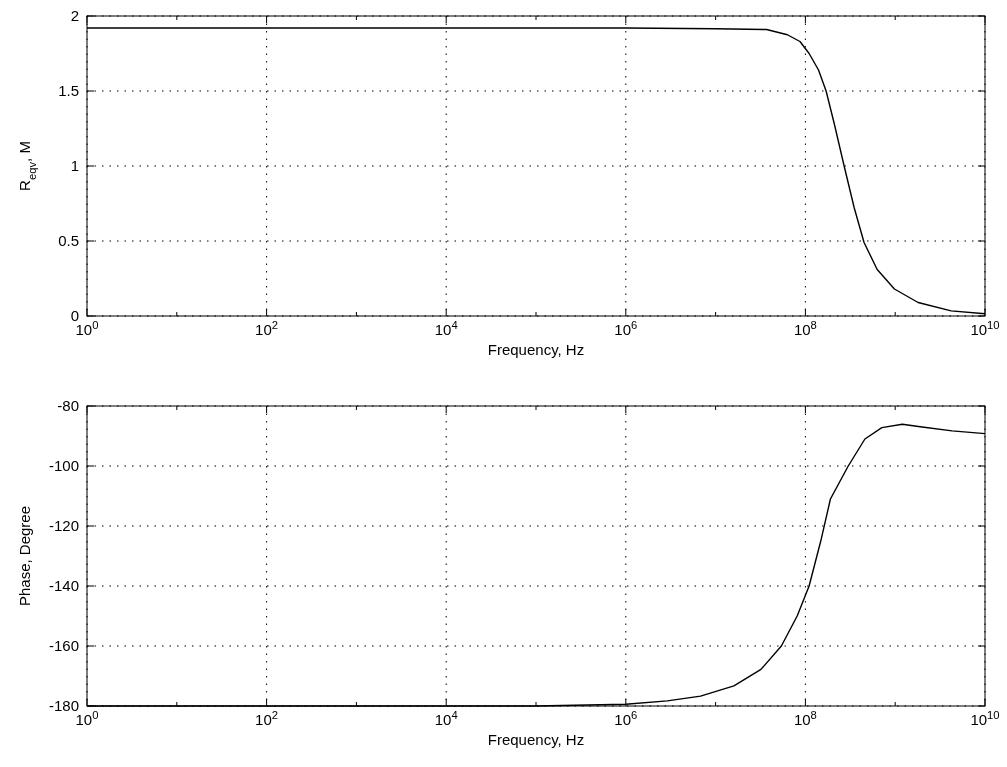  What do you see at coordinates (63, 525) in the screenshot?
I see `y-tick-label: -120` at bounding box center [63, 525].